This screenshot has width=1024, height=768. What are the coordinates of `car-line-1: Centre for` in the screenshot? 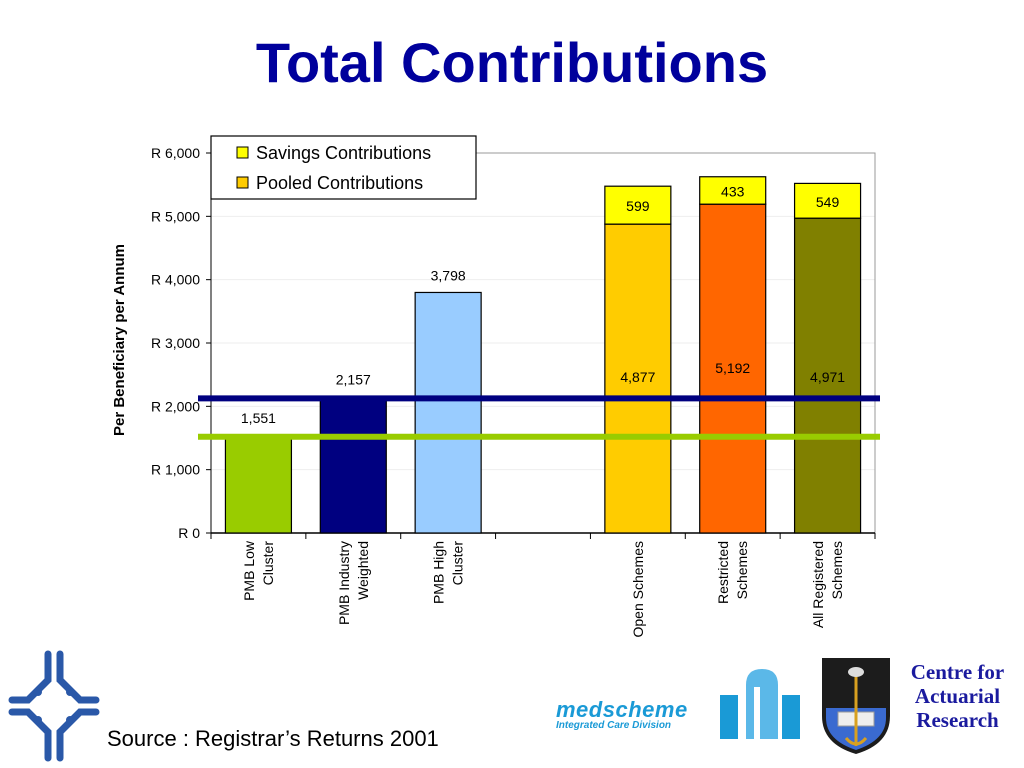 It's located at (957, 672).